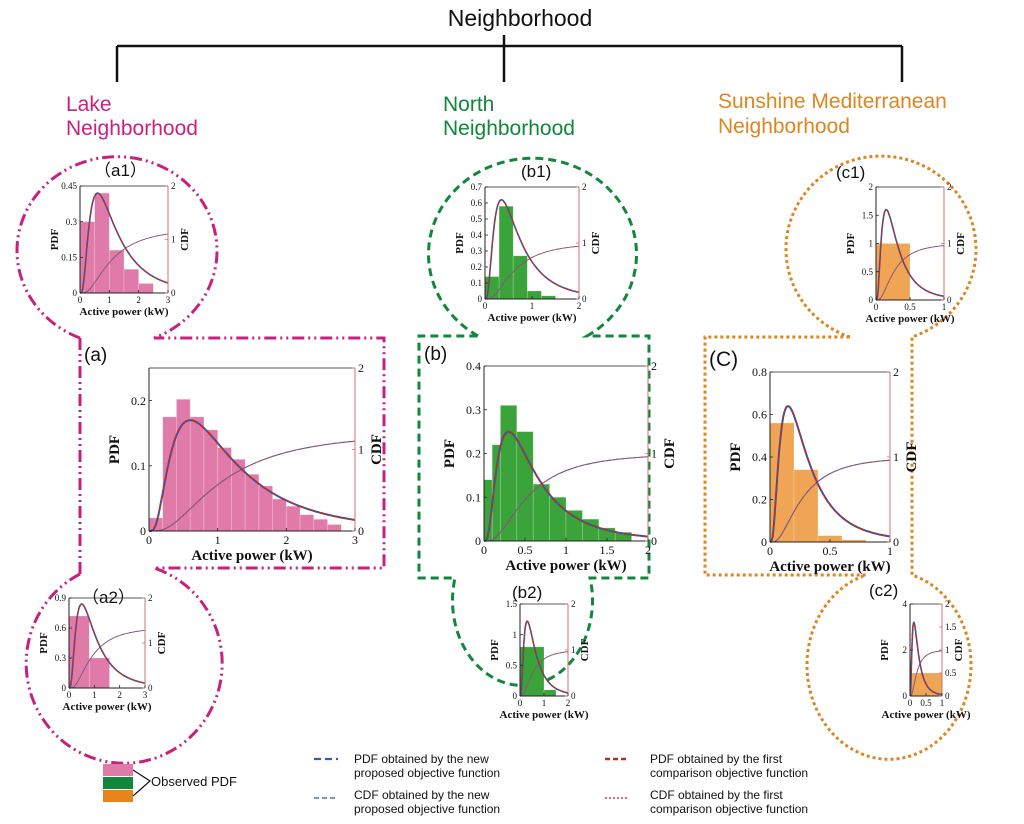 The width and height of the screenshot is (1024, 824). Describe the element at coordinates (61, 628) in the screenshot. I see `y-tick-label: 0.6` at that location.